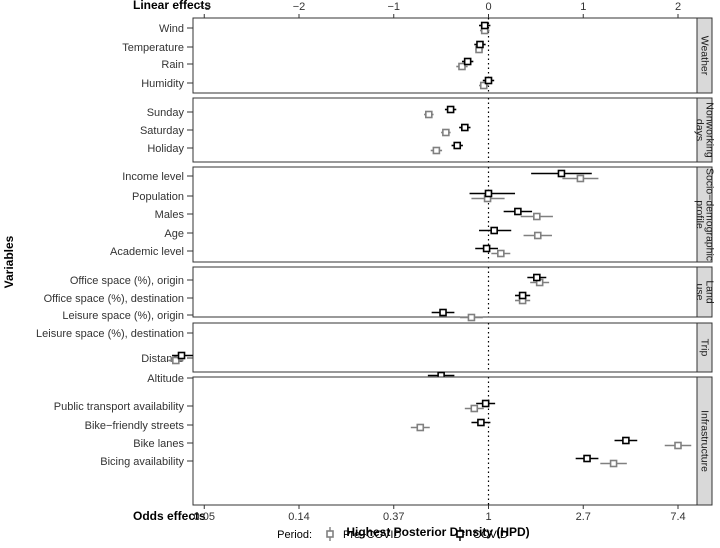 The height and width of the screenshot is (548, 720). What do you see at coordinates (165, 379) in the screenshot?
I see `variable-label: Altitude` at bounding box center [165, 379].